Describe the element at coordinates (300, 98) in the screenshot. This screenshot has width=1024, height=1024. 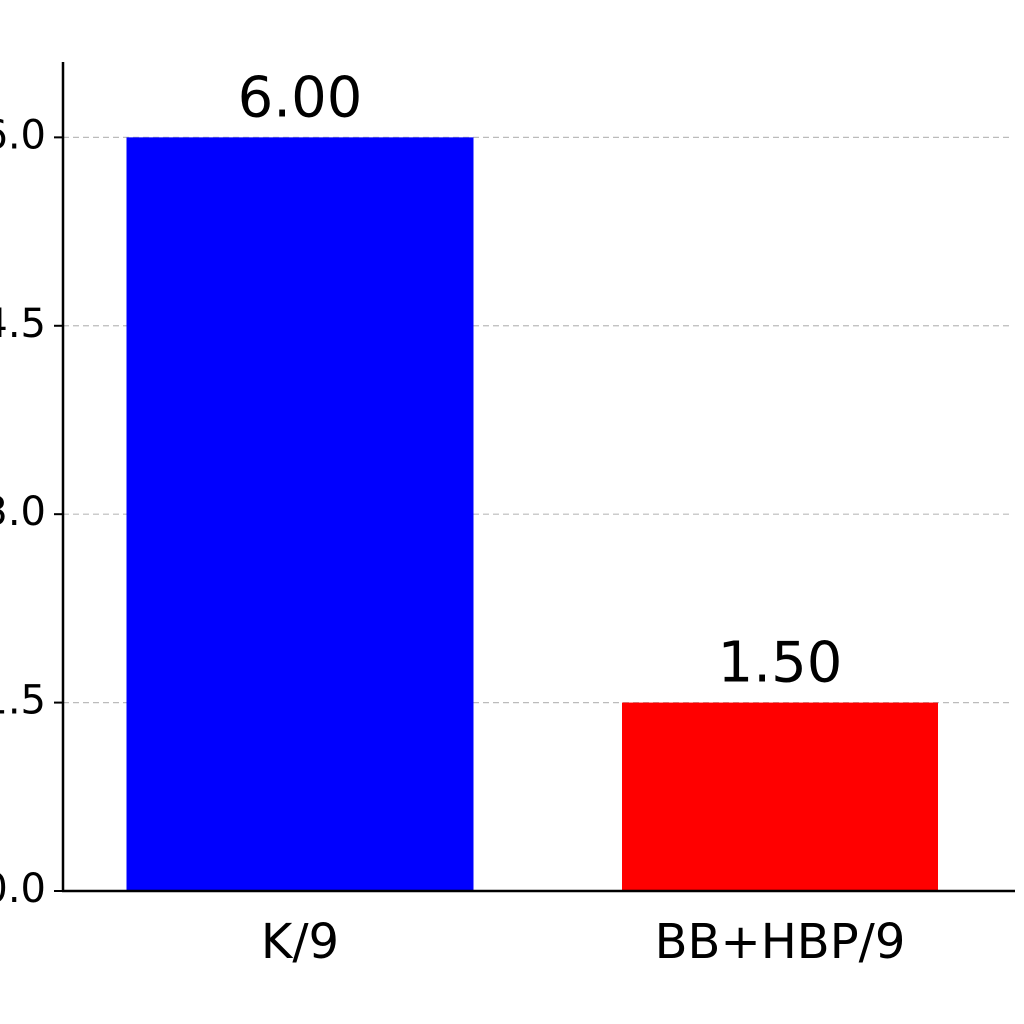
I see `value-label: 6.00` at that location.